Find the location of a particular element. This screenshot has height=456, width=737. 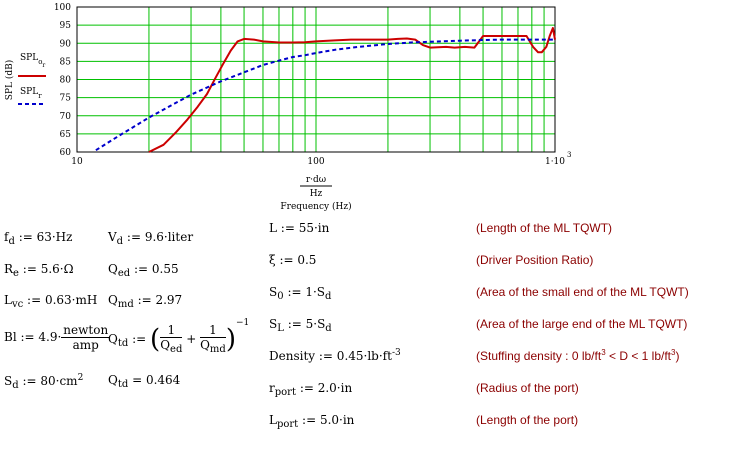

y-tick-label: 90 is located at coordinates (66, 44).